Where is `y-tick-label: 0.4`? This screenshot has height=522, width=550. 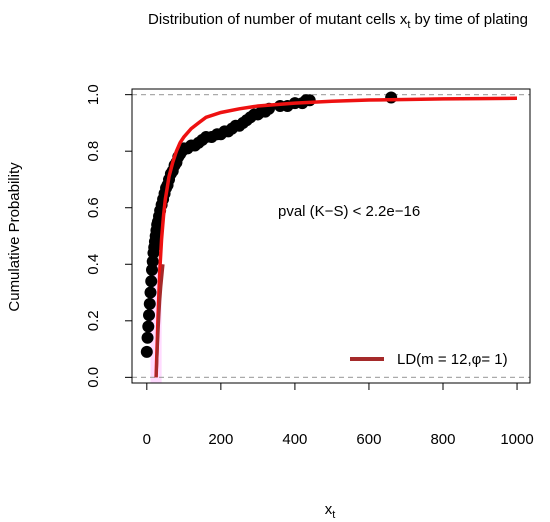
y-tick-label: 0.4 is located at coordinates (93, 264).